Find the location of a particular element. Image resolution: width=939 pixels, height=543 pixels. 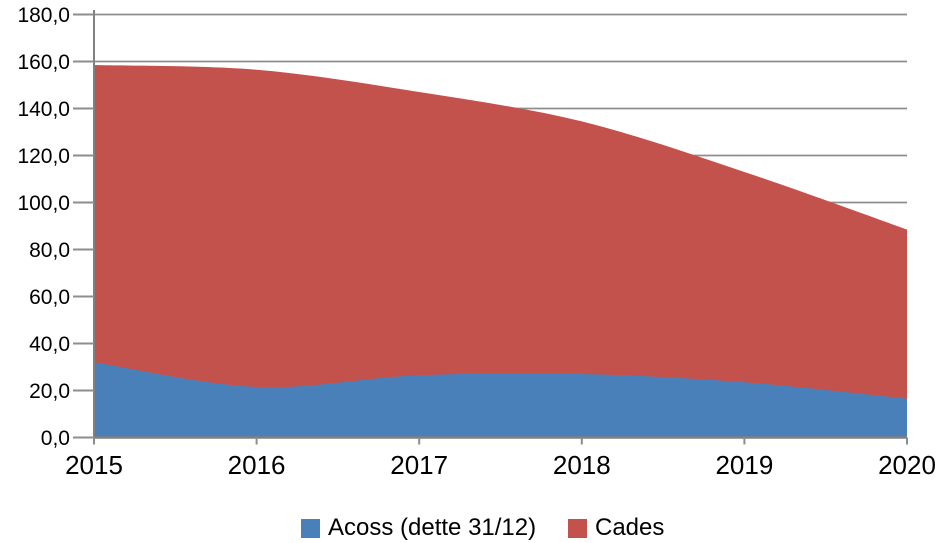

x-axis-tick-label: 2016 is located at coordinates (257, 465).